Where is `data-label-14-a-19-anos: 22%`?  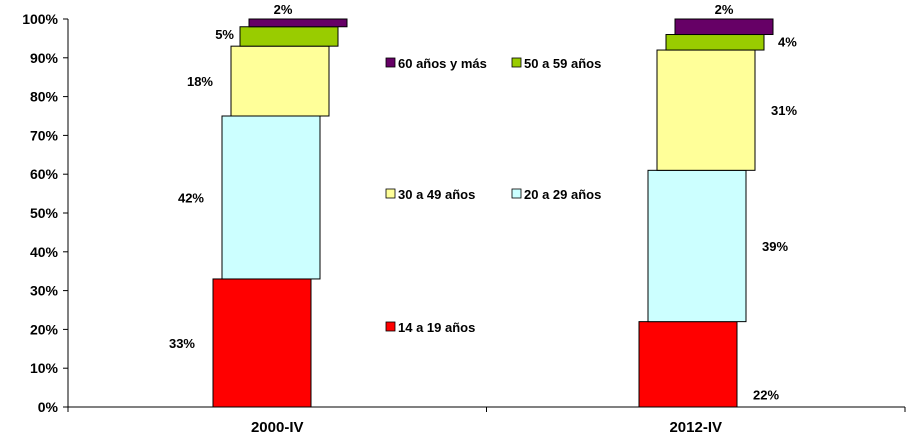 data-label-14-a-19-anos: 22% is located at coordinates (766, 394).